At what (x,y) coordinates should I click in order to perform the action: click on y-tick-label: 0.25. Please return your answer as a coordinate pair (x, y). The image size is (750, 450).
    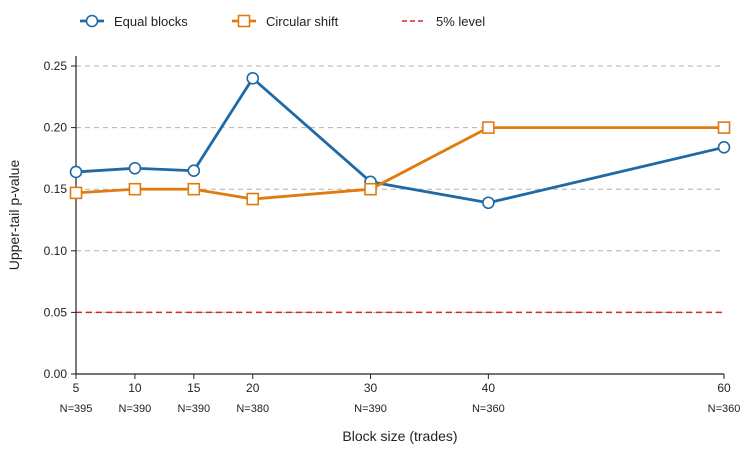
    Looking at the image, I should click on (56, 66).